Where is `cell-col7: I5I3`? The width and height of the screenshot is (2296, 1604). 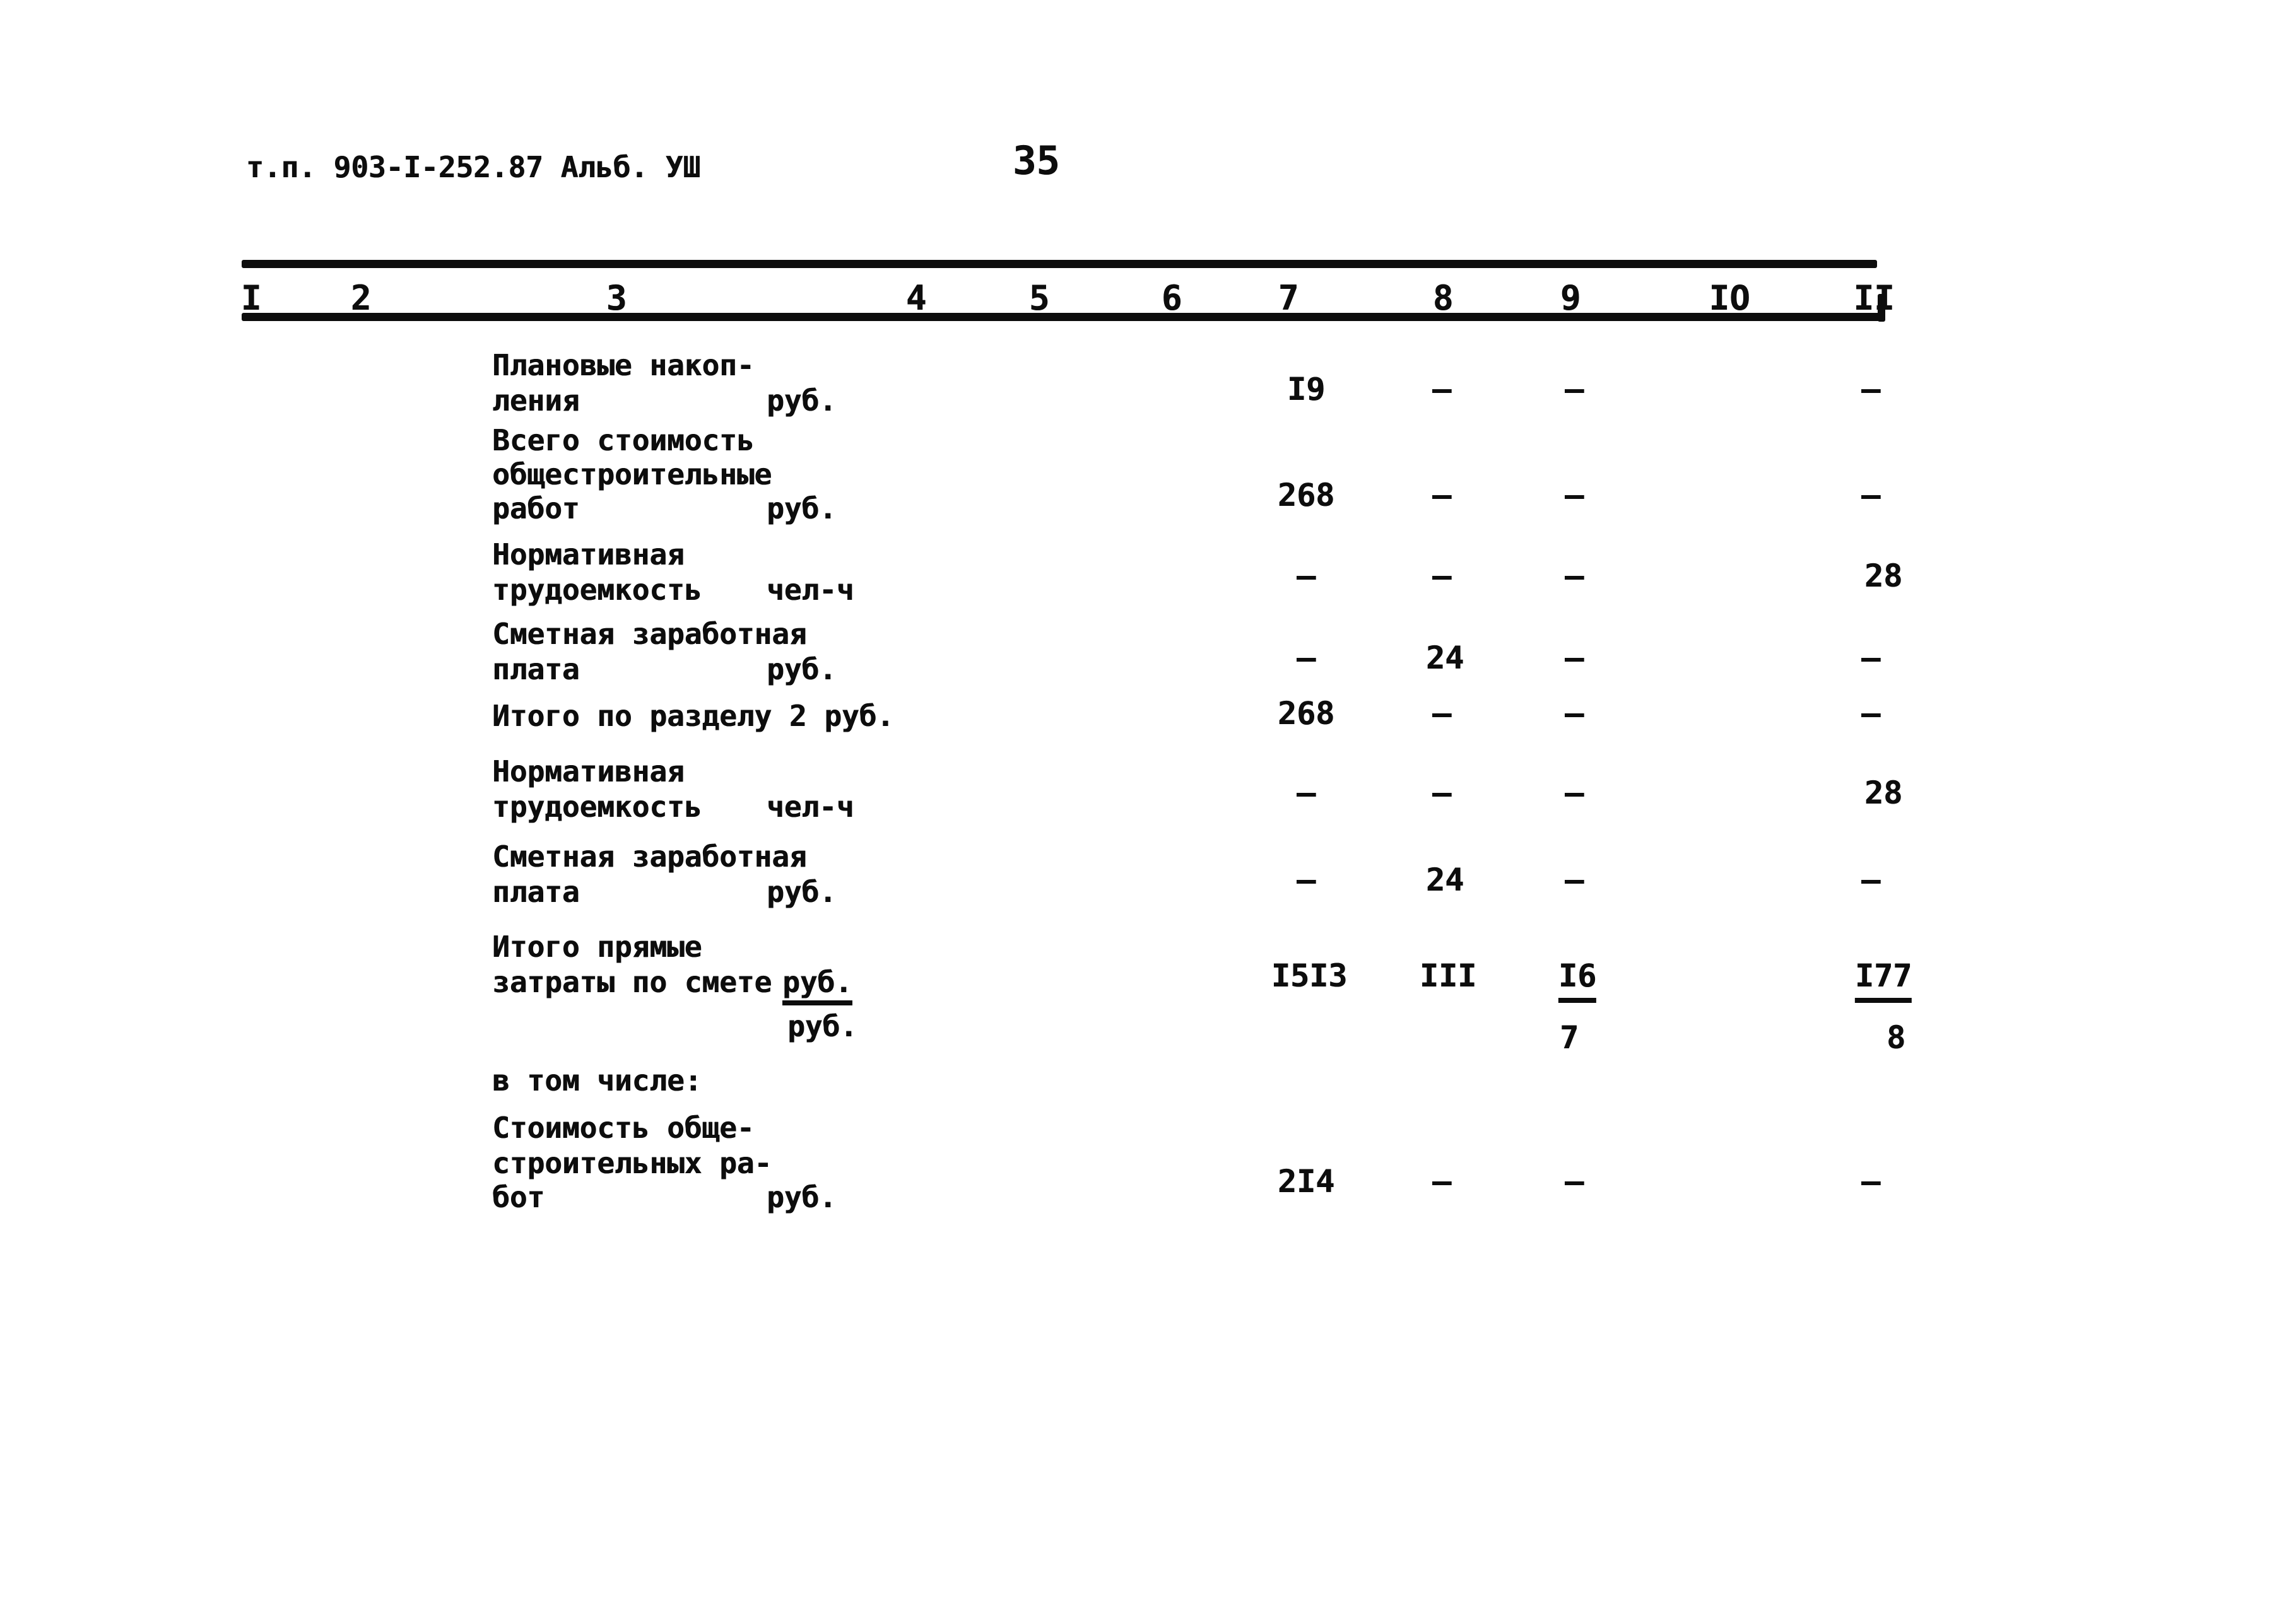 cell-col7: I5I3 is located at coordinates (1309, 975).